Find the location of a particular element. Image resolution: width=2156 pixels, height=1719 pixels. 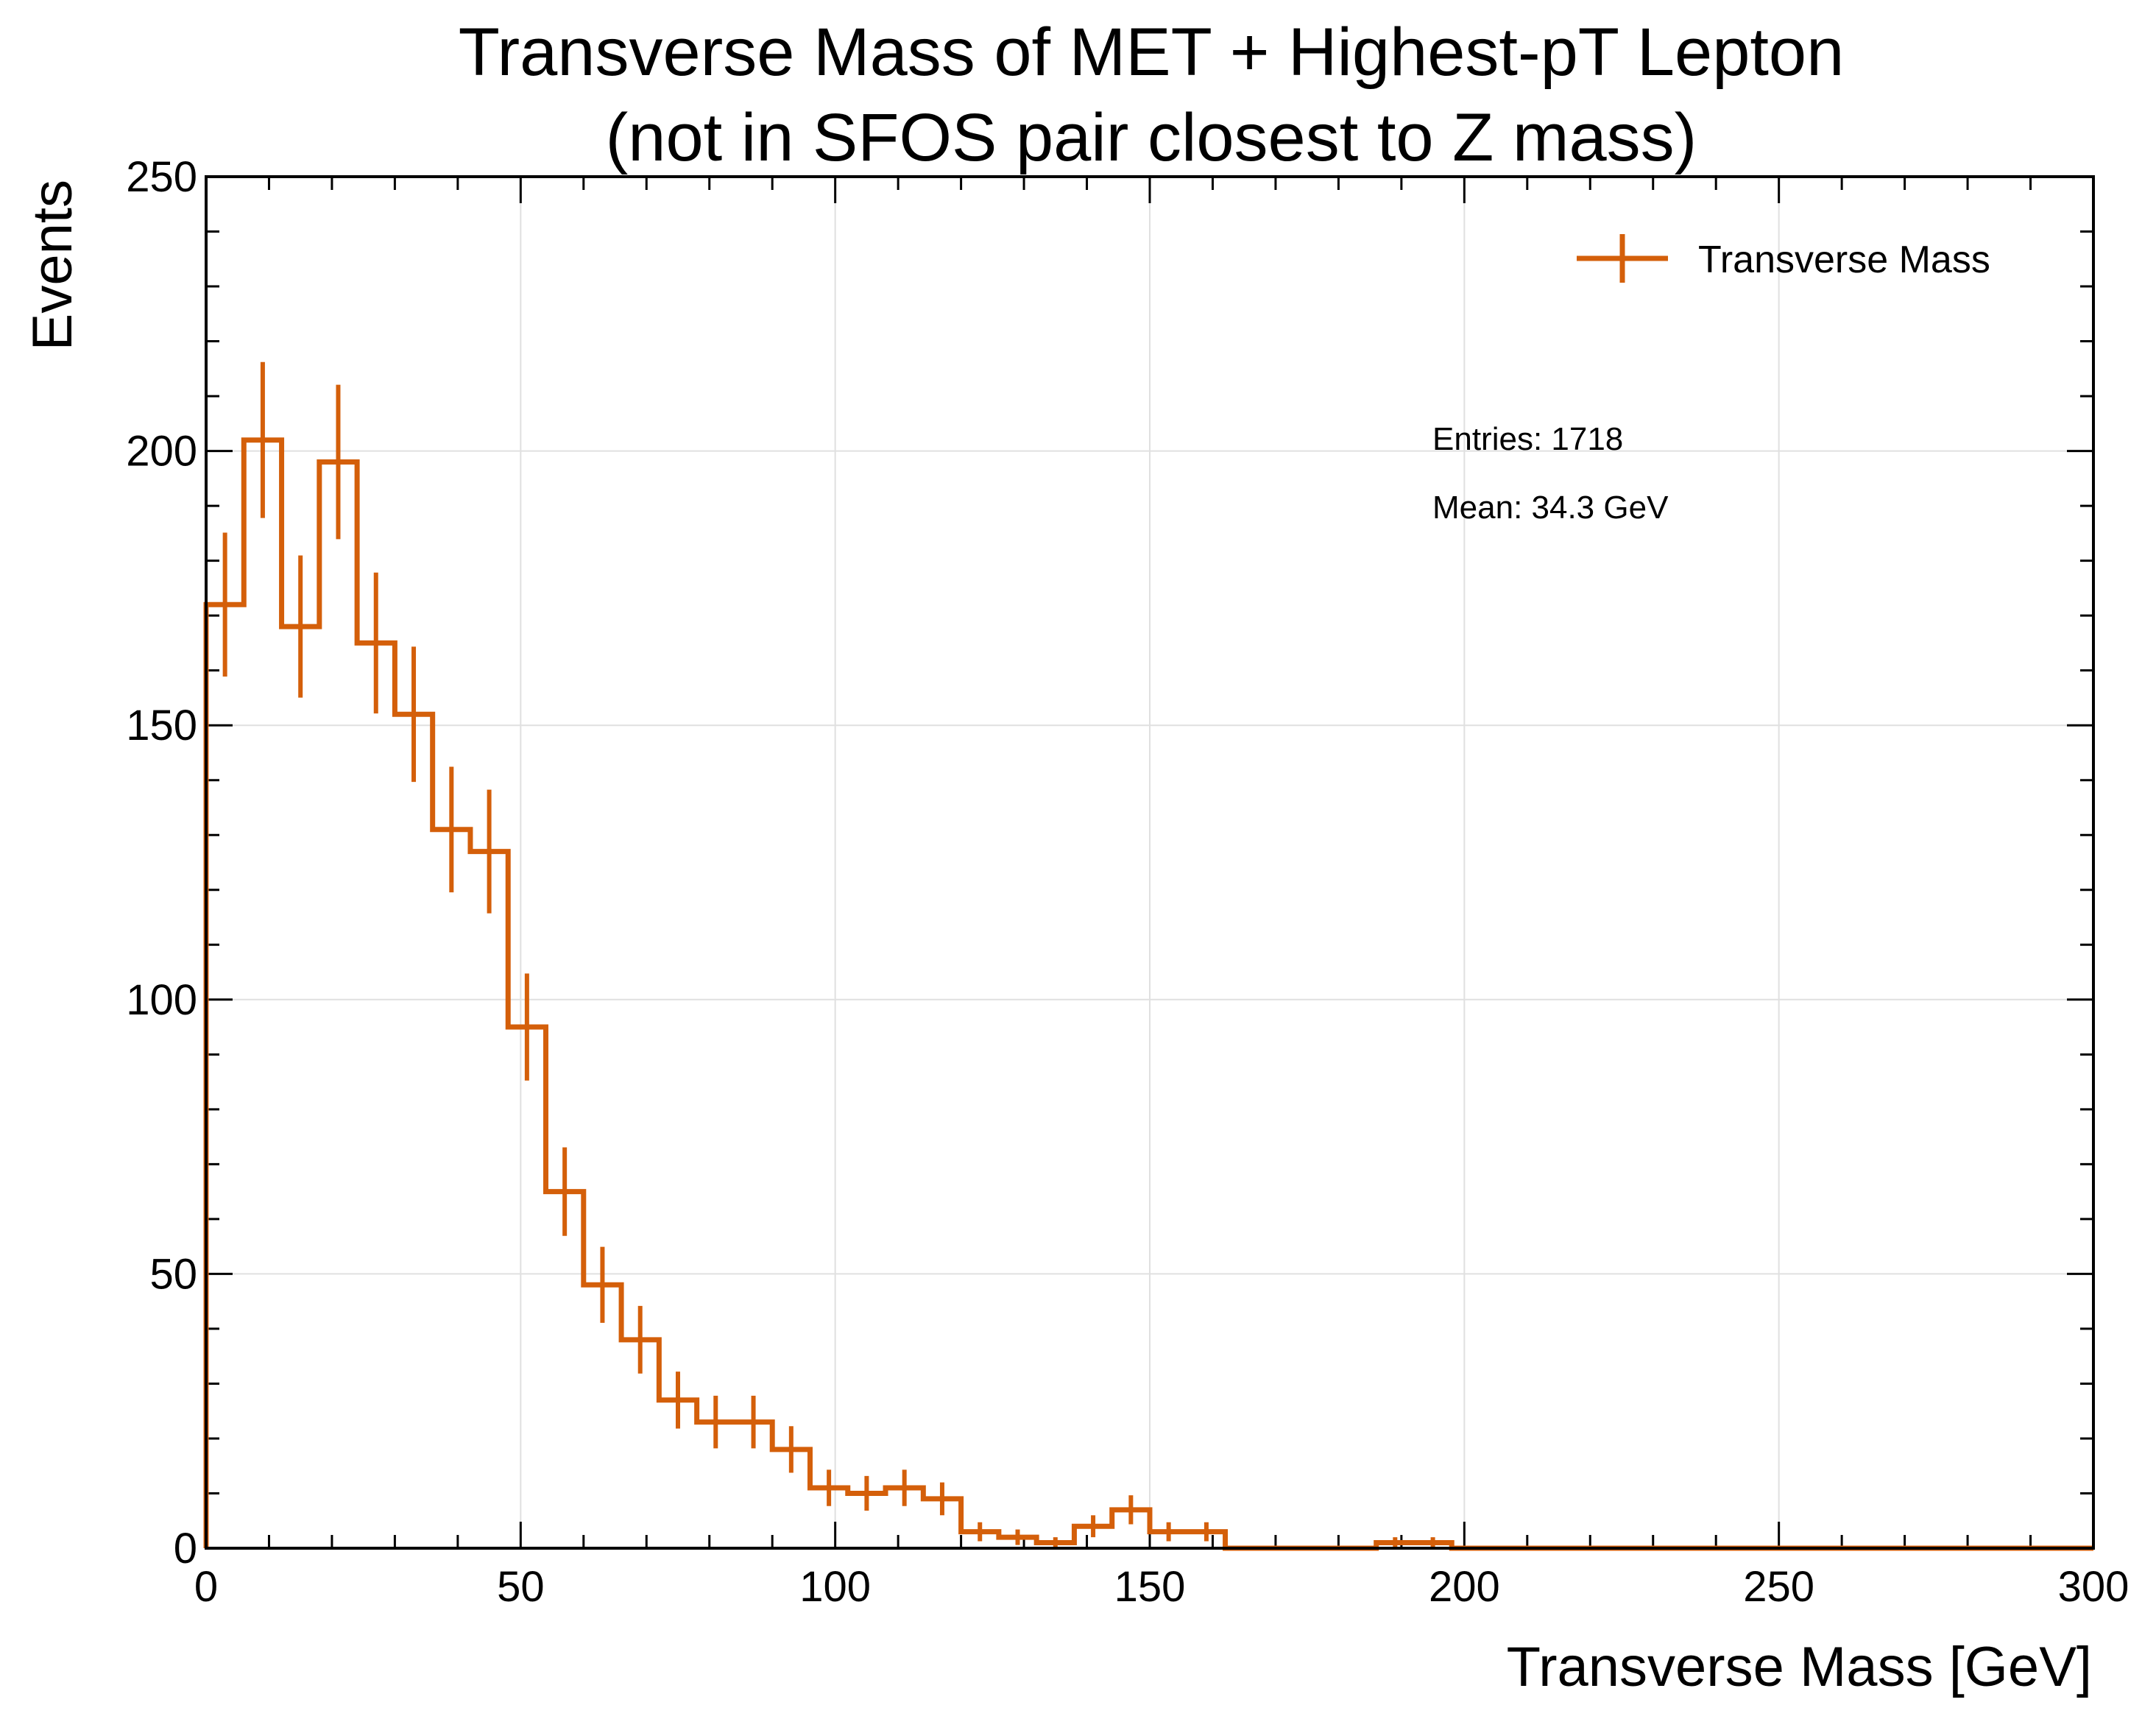

y-tick-label-200: 200 is located at coordinates (161, 452).